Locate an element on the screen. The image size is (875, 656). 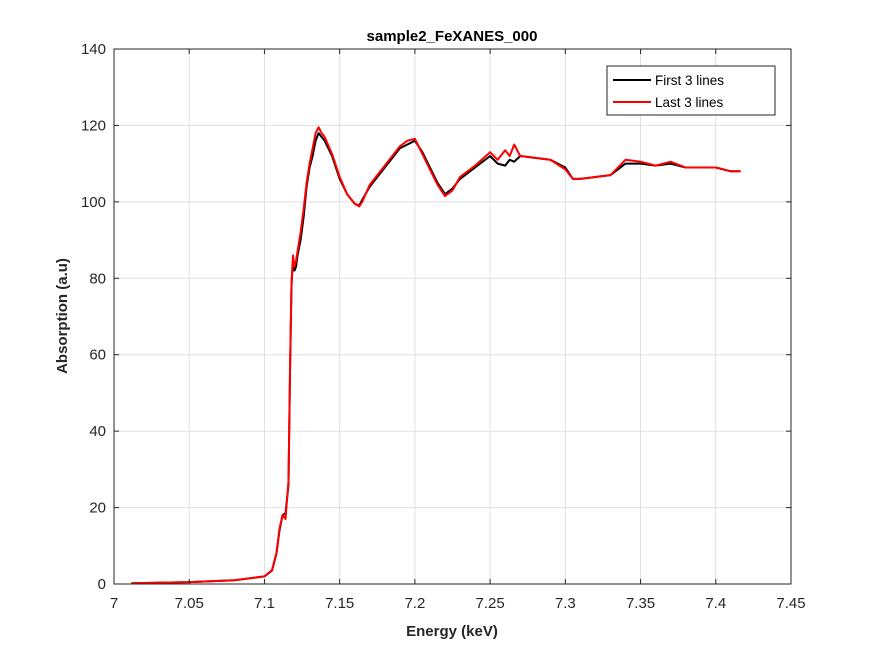
y-tick-label: 60 is located at coordinates (97, 355).